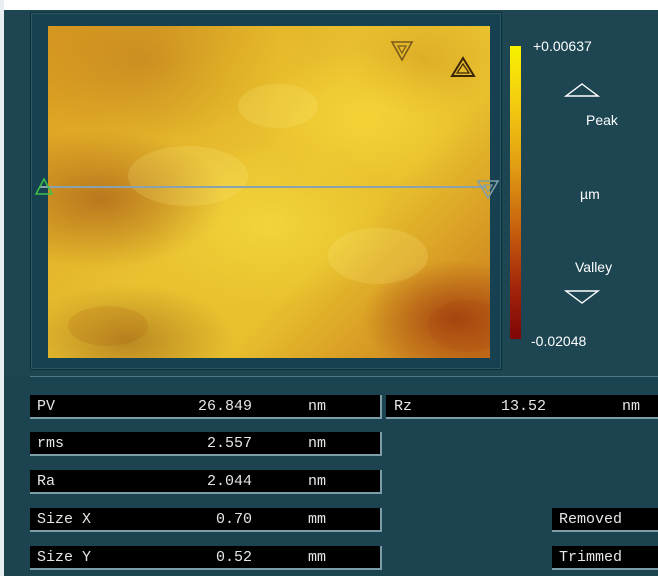 The height and width of the screenshot is (576, 658). I want to click on profile-line, so click(263, 187).